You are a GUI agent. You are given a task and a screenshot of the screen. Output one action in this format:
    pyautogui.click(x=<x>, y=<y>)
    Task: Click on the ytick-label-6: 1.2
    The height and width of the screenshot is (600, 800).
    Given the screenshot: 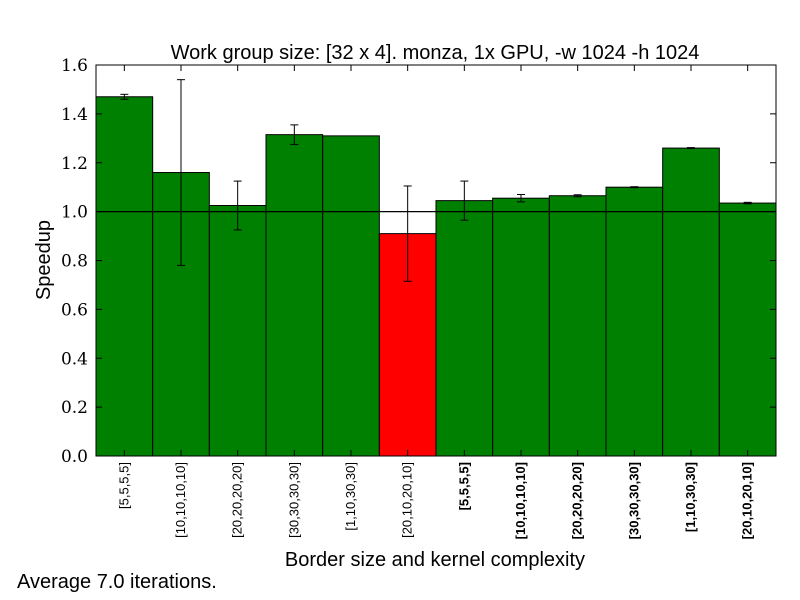 What is the action you would take?
    pyautogui.click(x=74, y=164)
    